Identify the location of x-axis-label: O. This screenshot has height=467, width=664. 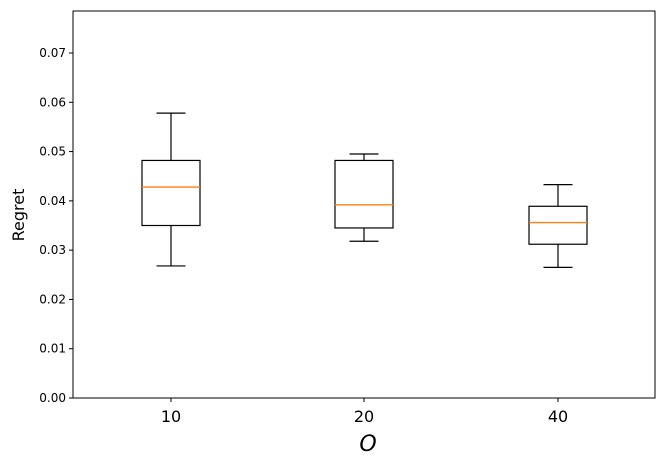
(367, 444).